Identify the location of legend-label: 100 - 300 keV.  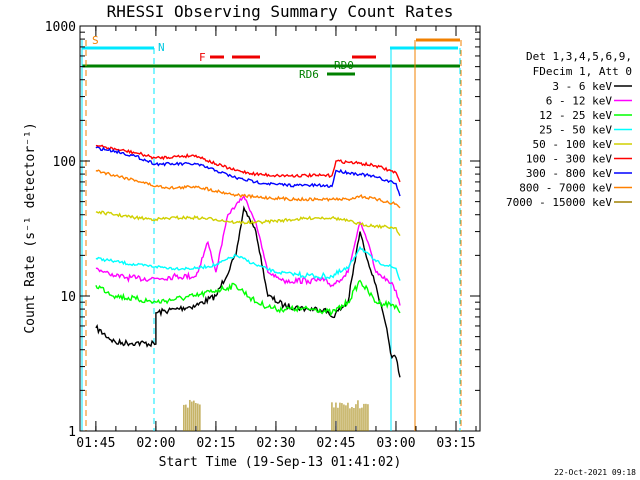
(569, 159).